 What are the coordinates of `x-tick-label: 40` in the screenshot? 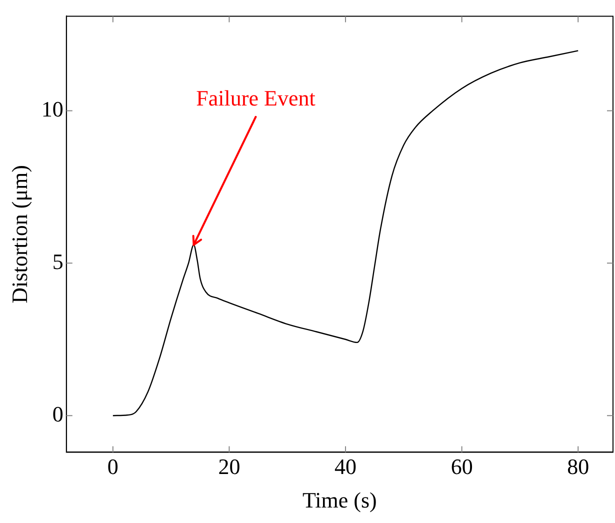 It's located at (345, 467).